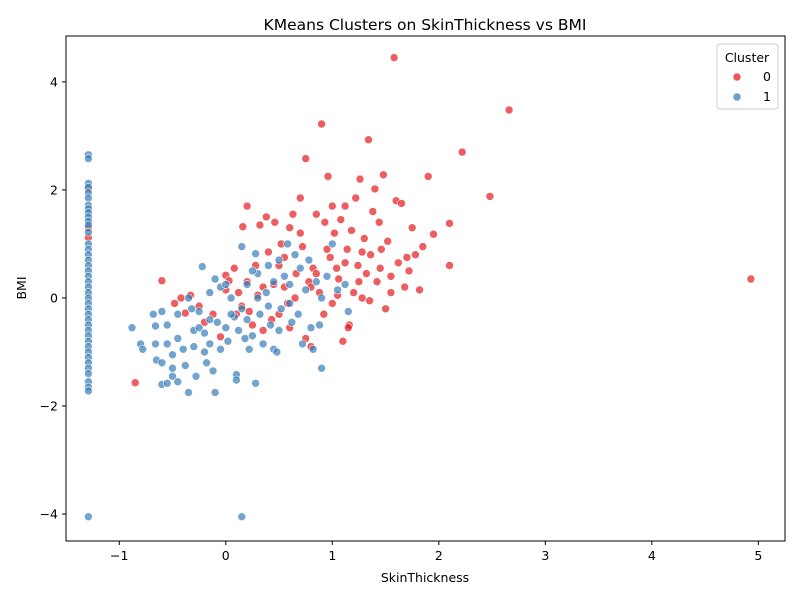 This screenshot has width=800, height=600. What do you see at coordinates (425, 577) in the screenshot?
I see `x-axis-label: SkinThickness` at bounding box center [425, 577].